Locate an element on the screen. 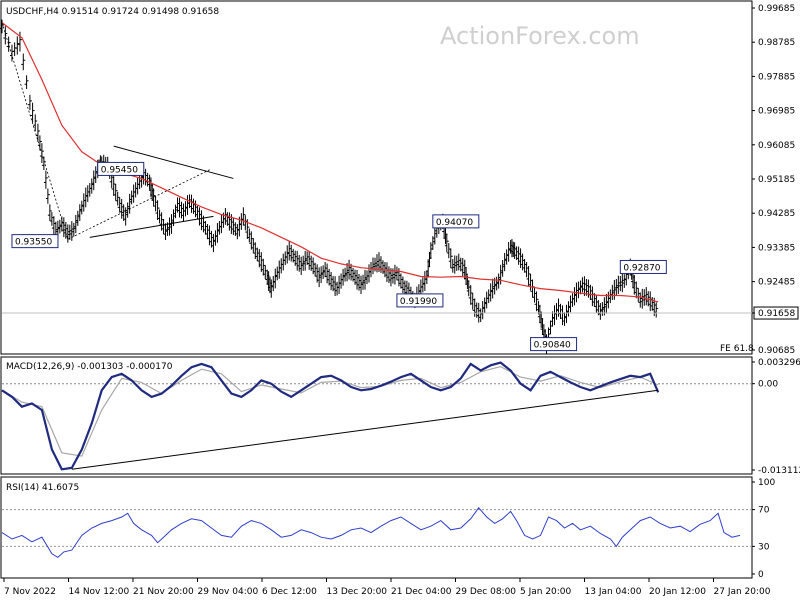  rsi-y-tick: 0 is located at coordinates (761, 575).